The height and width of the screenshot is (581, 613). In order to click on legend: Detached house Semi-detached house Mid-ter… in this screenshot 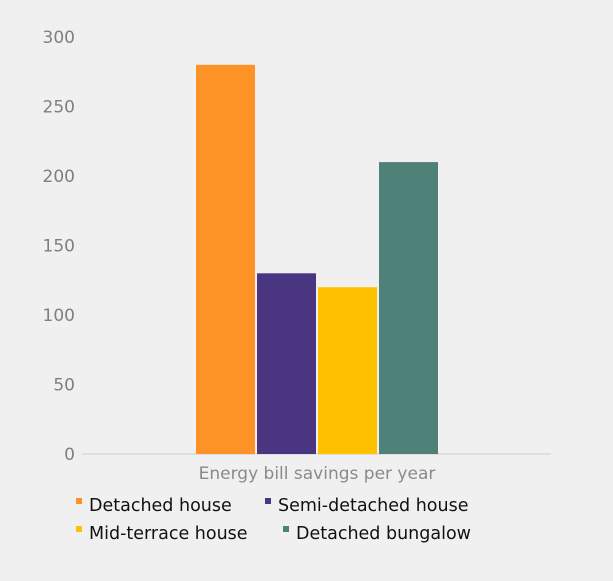, I will do `click(273, 520)`.